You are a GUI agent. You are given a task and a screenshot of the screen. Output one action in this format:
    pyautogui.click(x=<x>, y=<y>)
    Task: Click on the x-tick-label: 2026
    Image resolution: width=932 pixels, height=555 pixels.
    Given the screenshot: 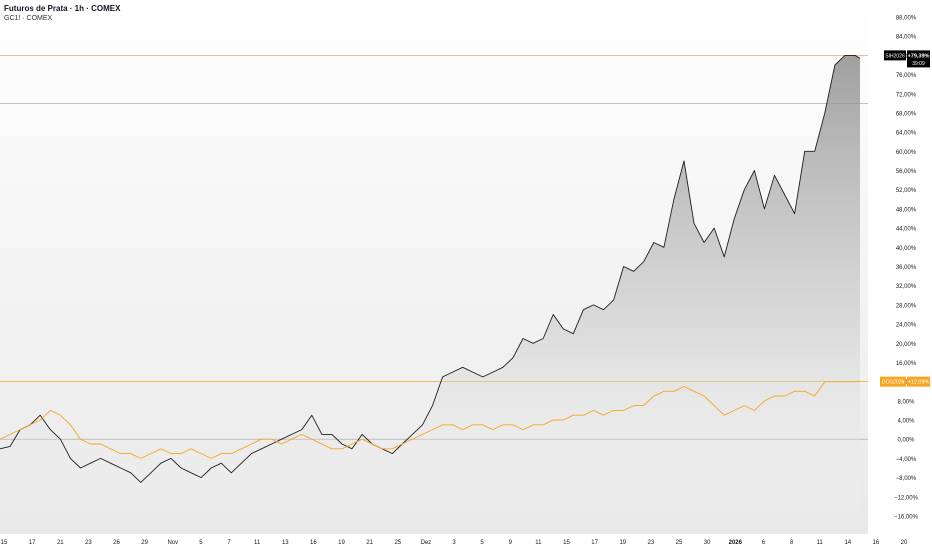 What is the action you would take?
    pyautogui.click(x=736, y=543)
    